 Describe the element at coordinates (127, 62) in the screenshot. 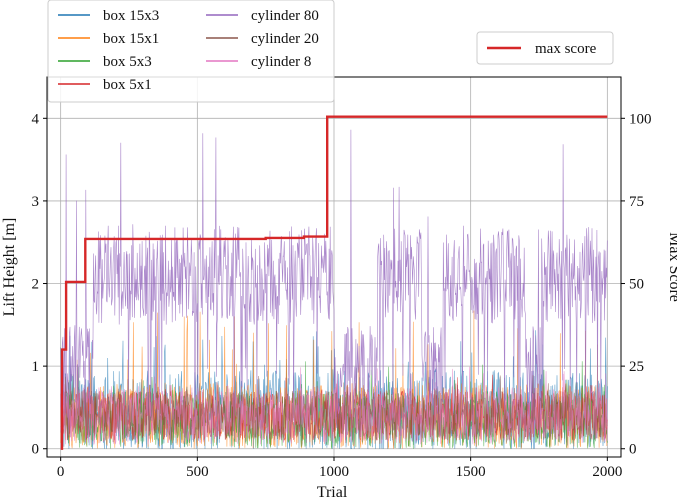

I see `legend-label: box 5x3` at that location.